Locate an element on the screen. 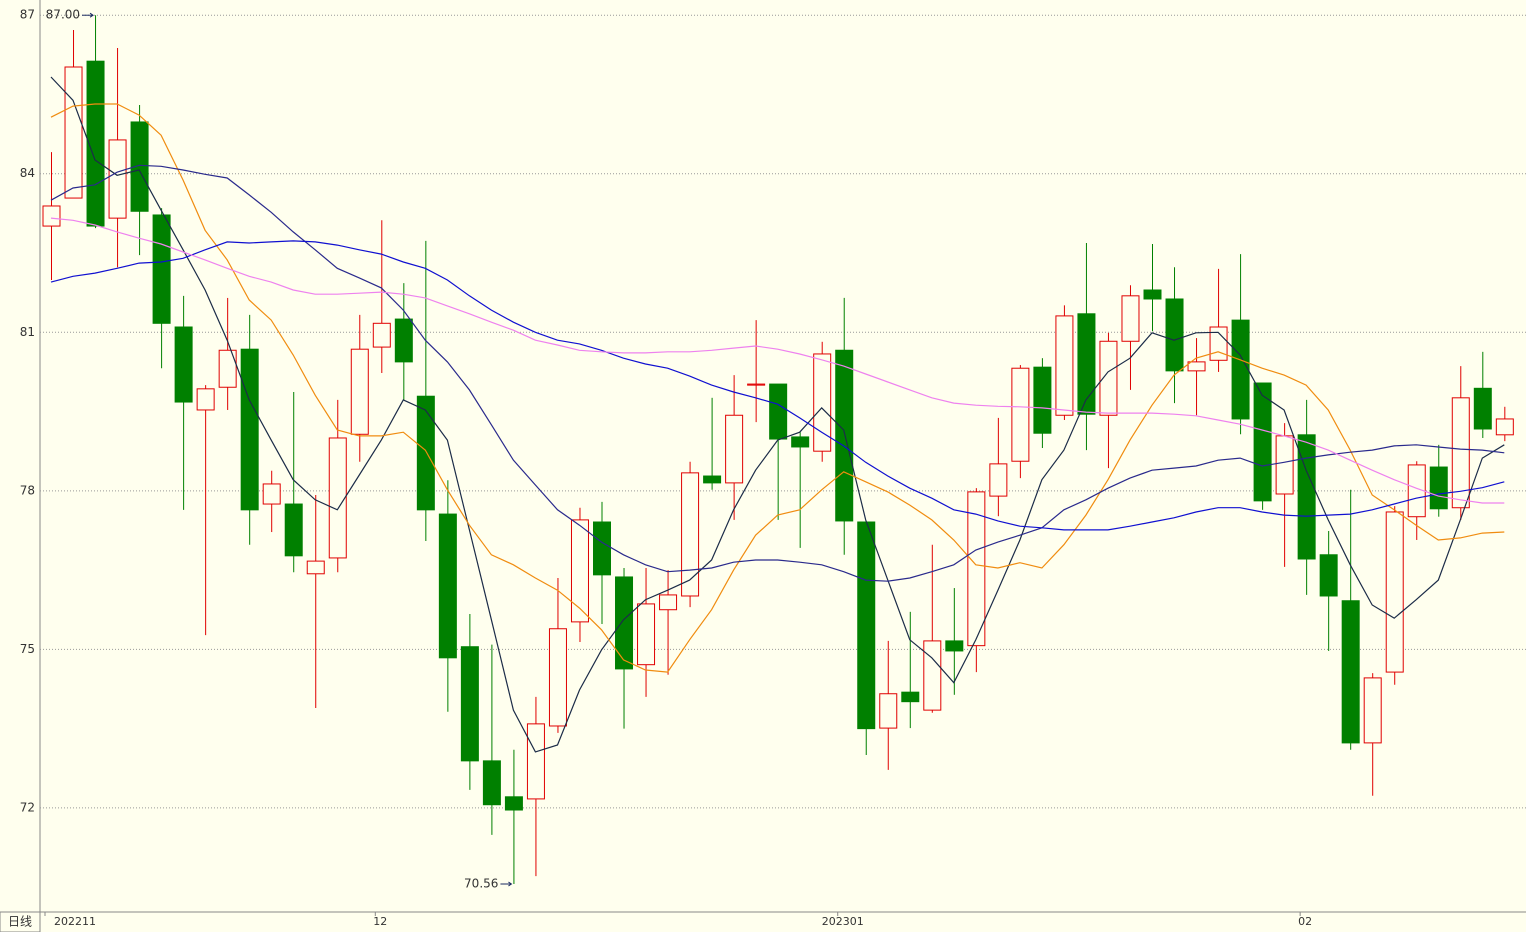 The height and width of the screenshot is (932, 1526). x-tick-label: 202301 is located at coordinates (843, 921).